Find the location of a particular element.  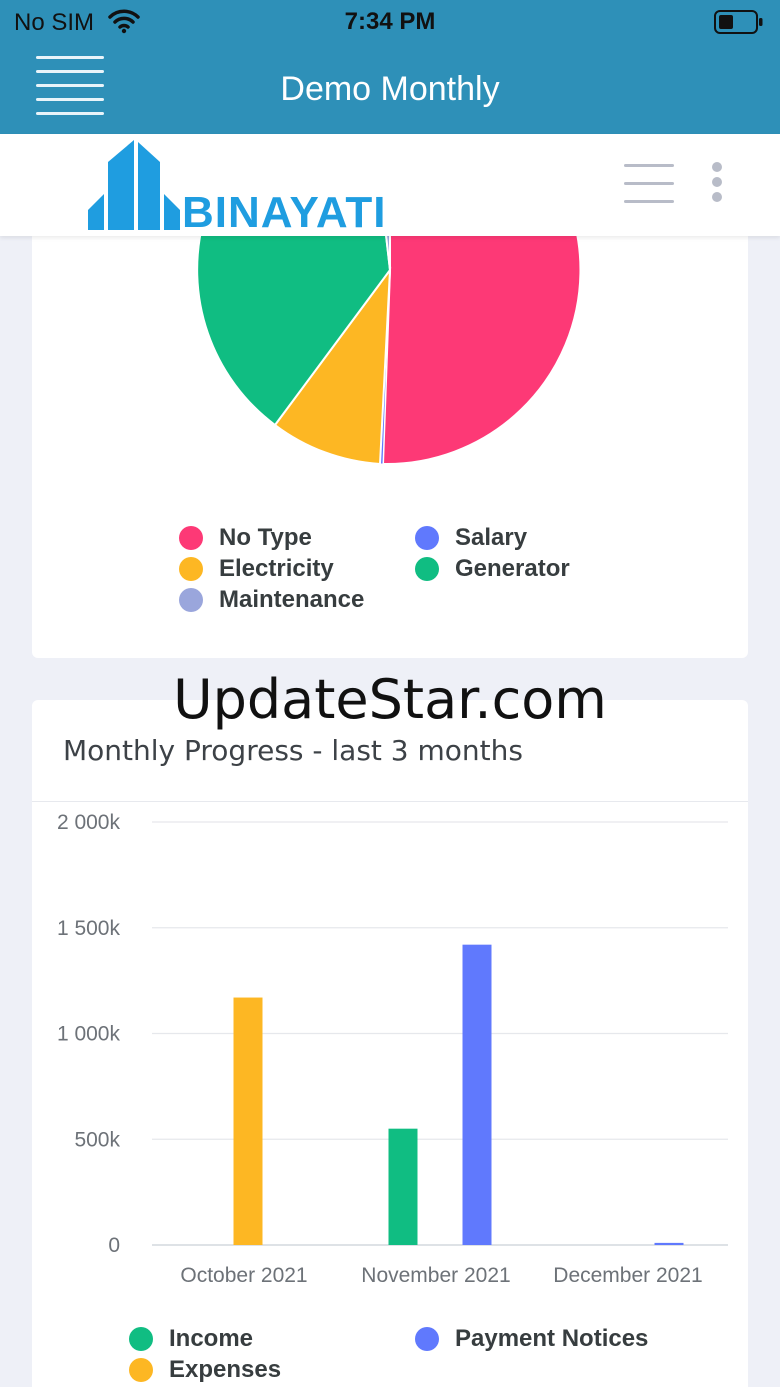

legend-item-no-type: No Type is located at coordinates (245, 538).